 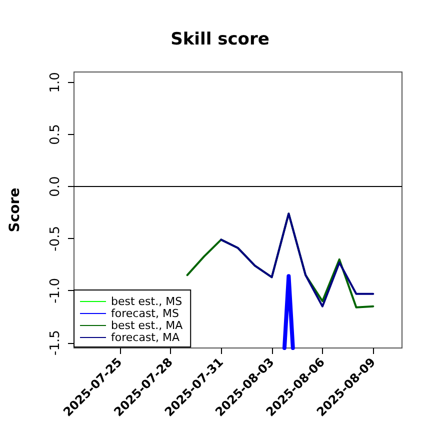 I want to click on chart-title: Skill score, so click(x=220, y=40).